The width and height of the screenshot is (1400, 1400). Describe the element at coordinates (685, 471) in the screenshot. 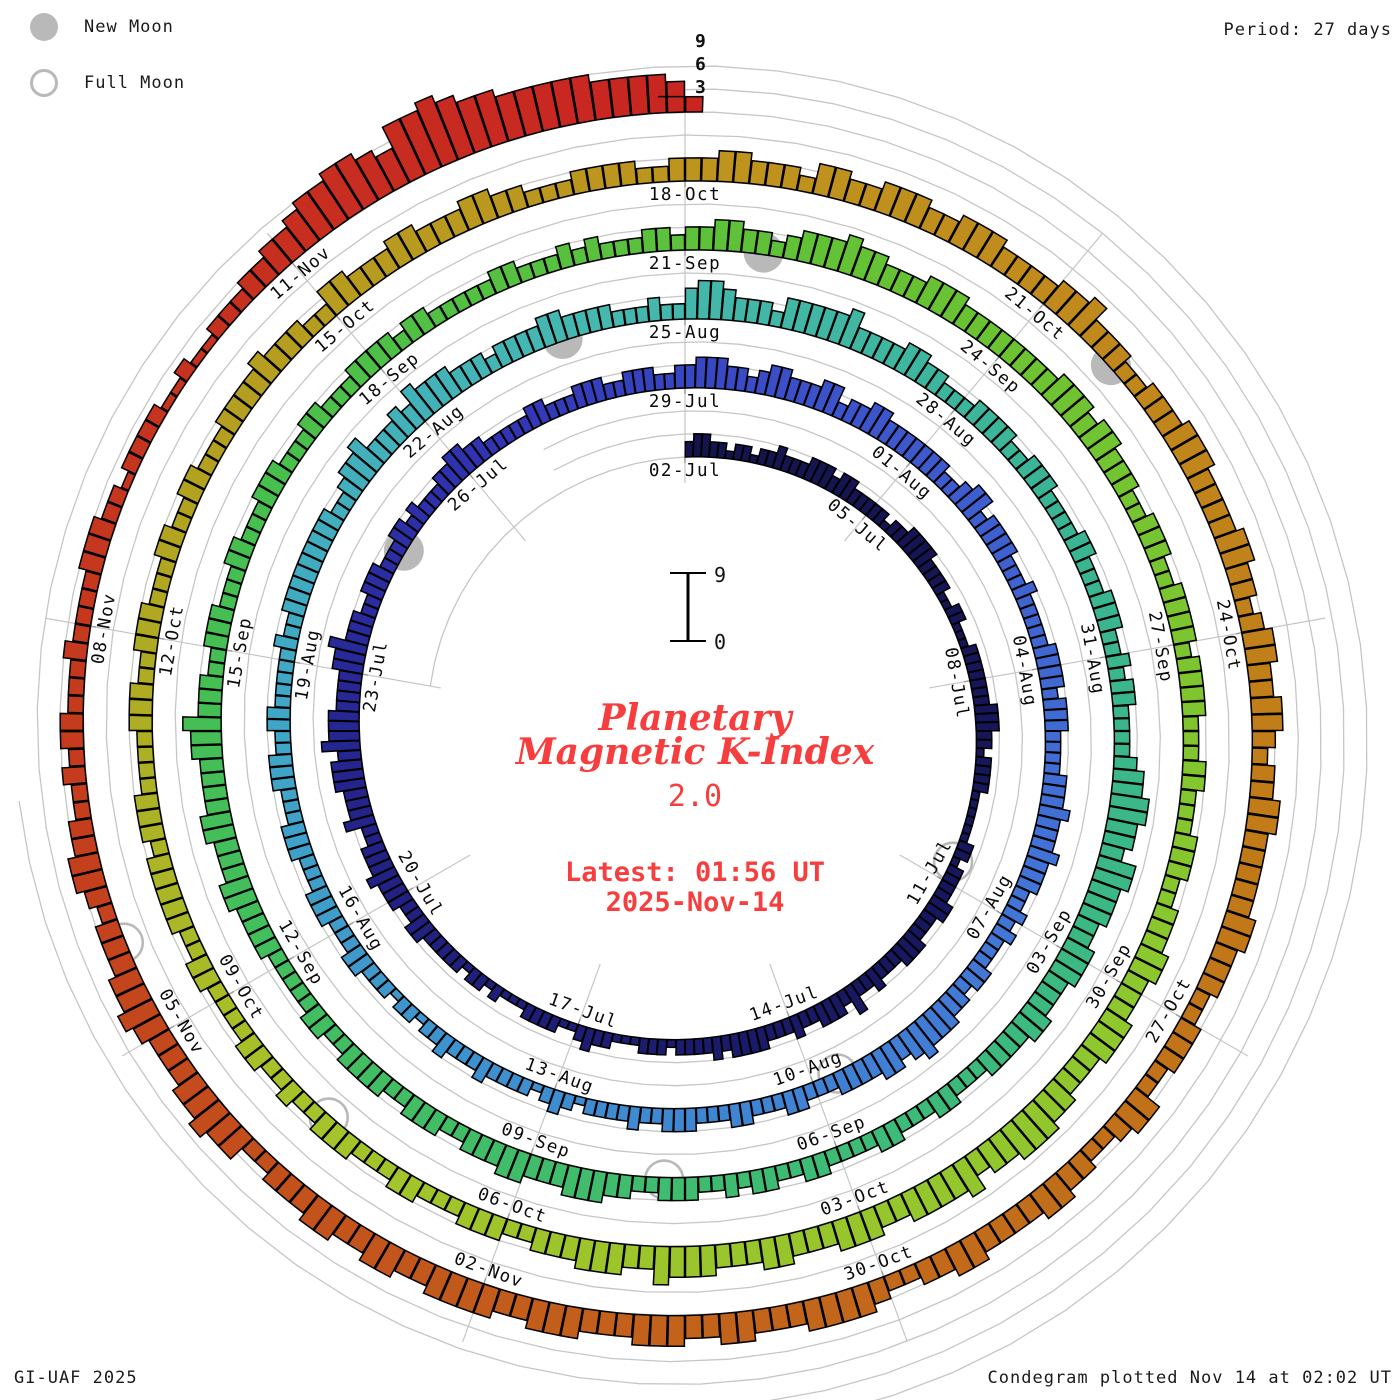

I see `date-label: 02-Jul` at that location.